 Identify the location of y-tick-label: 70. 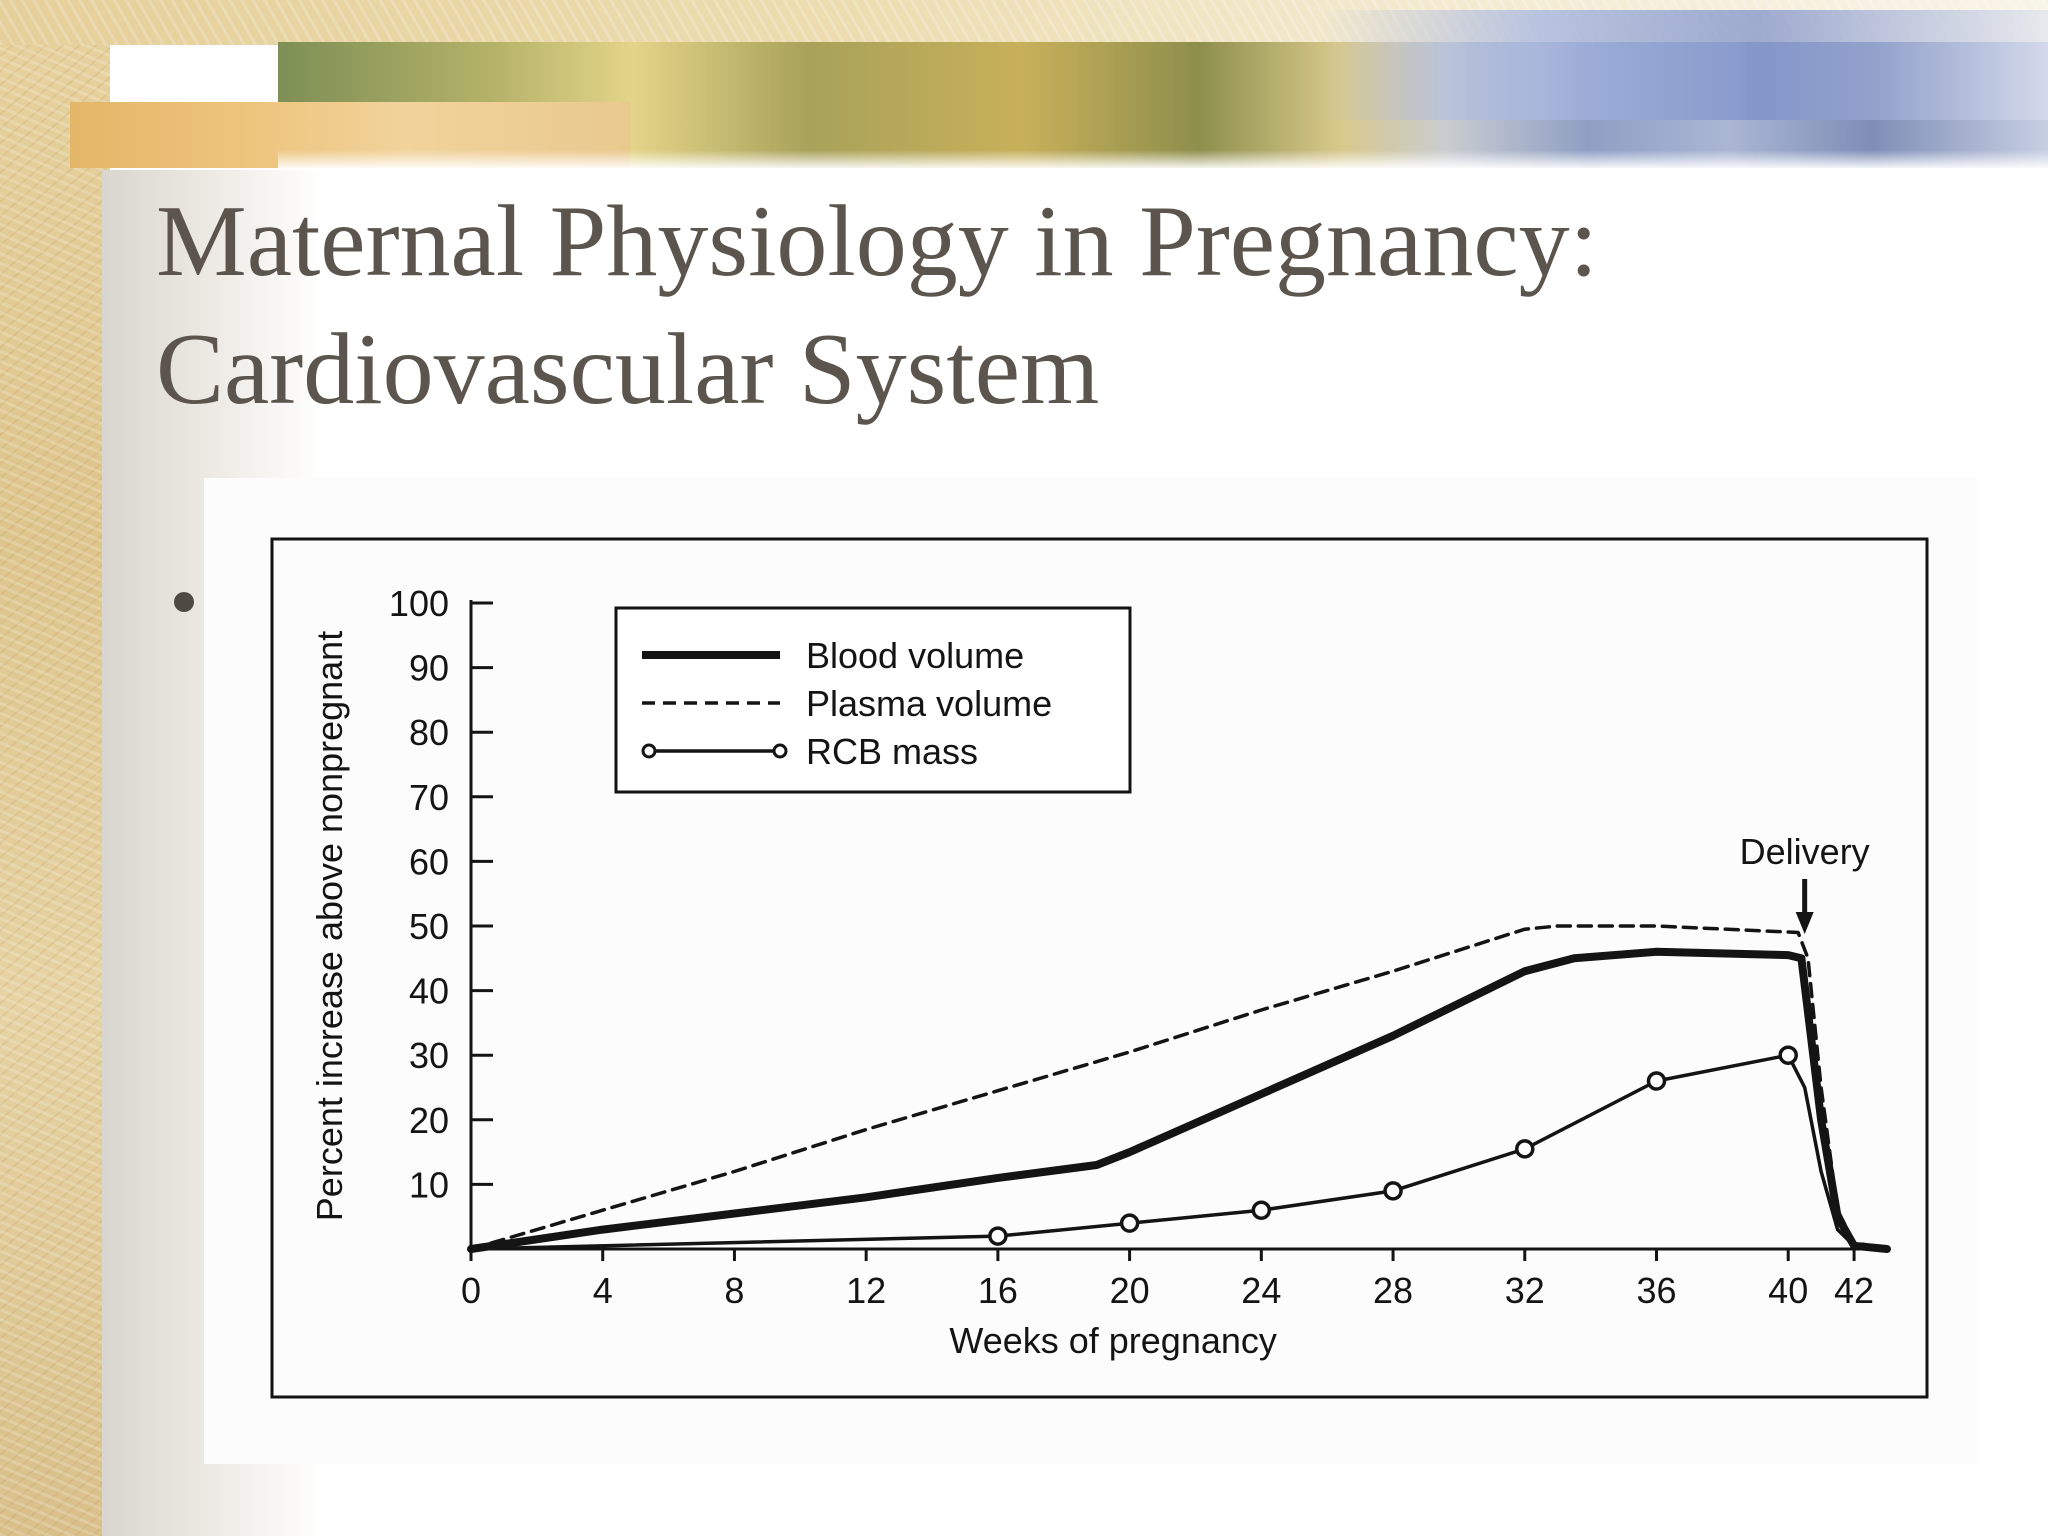
(429, 797).